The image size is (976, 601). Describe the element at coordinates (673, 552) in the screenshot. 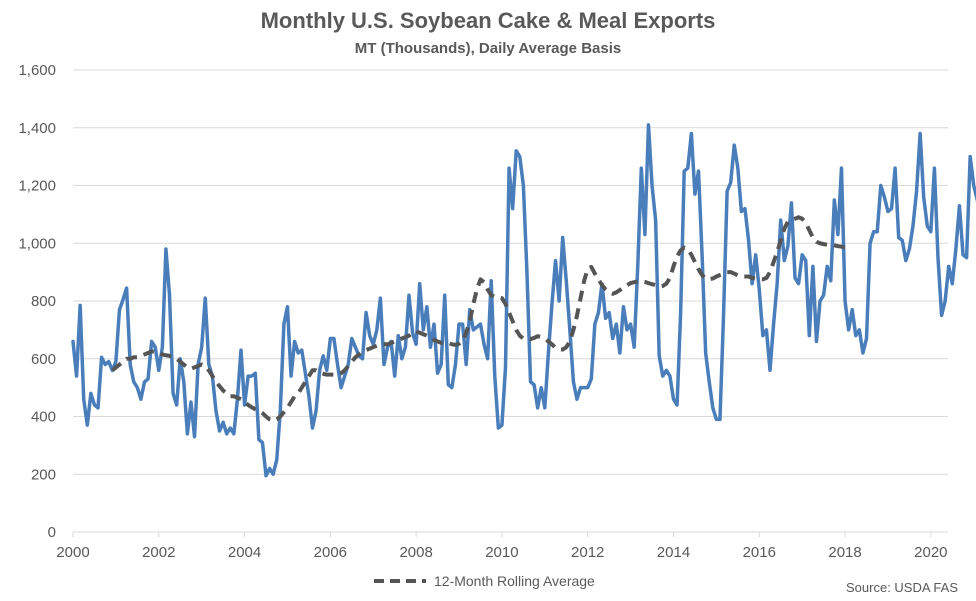

I see `x-tick-label: 2014` at that location.